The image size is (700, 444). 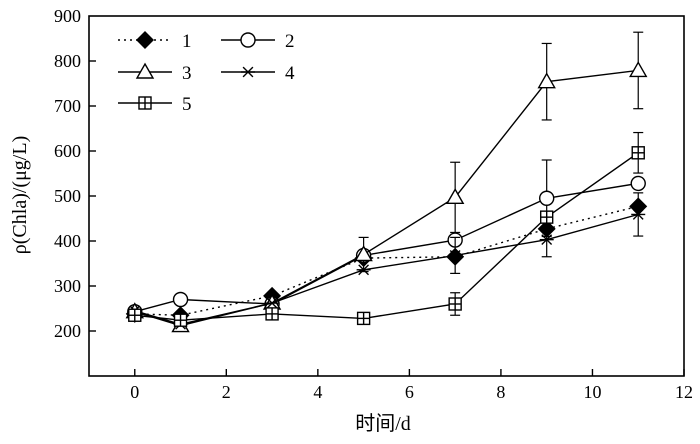 I want to click on y-tick-label-6: 800, so click(x=67, y=61).